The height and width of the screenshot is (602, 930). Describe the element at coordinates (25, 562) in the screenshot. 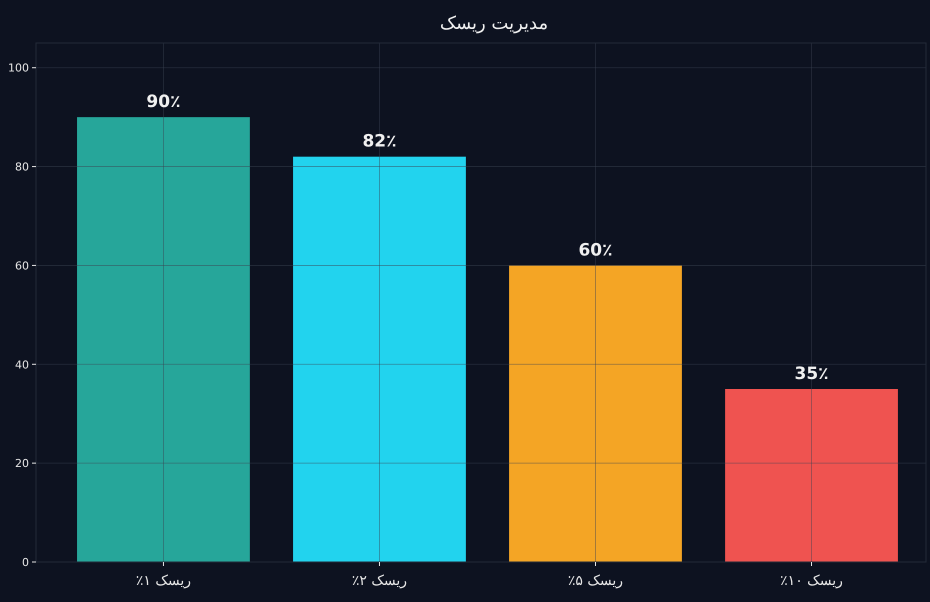

I see `y-tick-label: 0` at that location.